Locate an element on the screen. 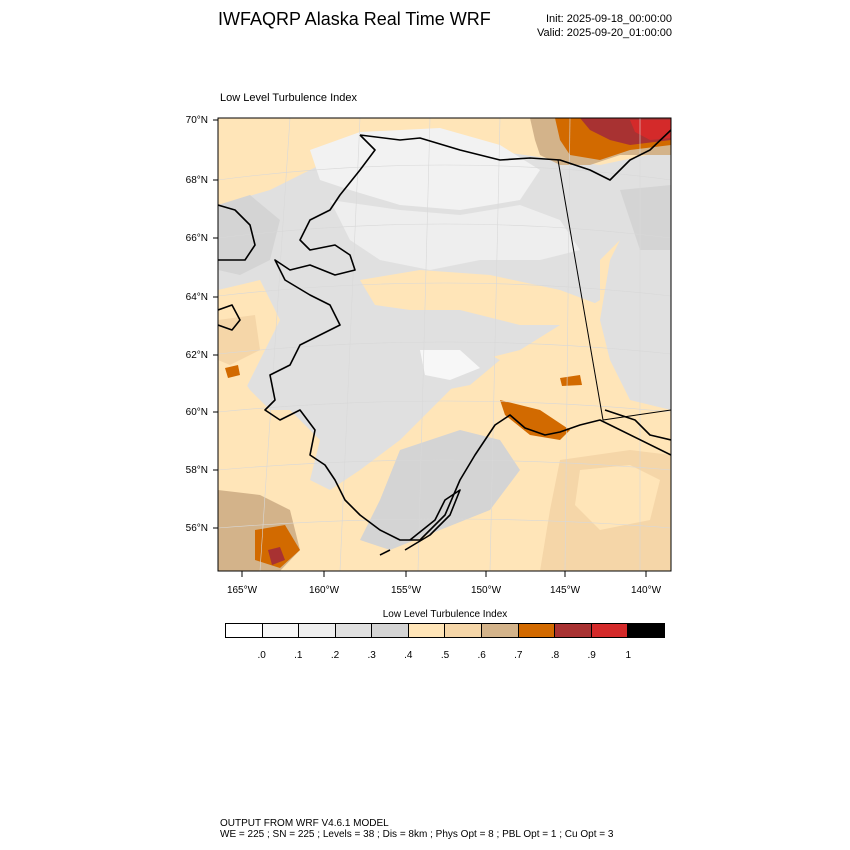 The width and height of the screenshot is (850, 850). colorbar-label: .0 is located at coordinates (261, 655).